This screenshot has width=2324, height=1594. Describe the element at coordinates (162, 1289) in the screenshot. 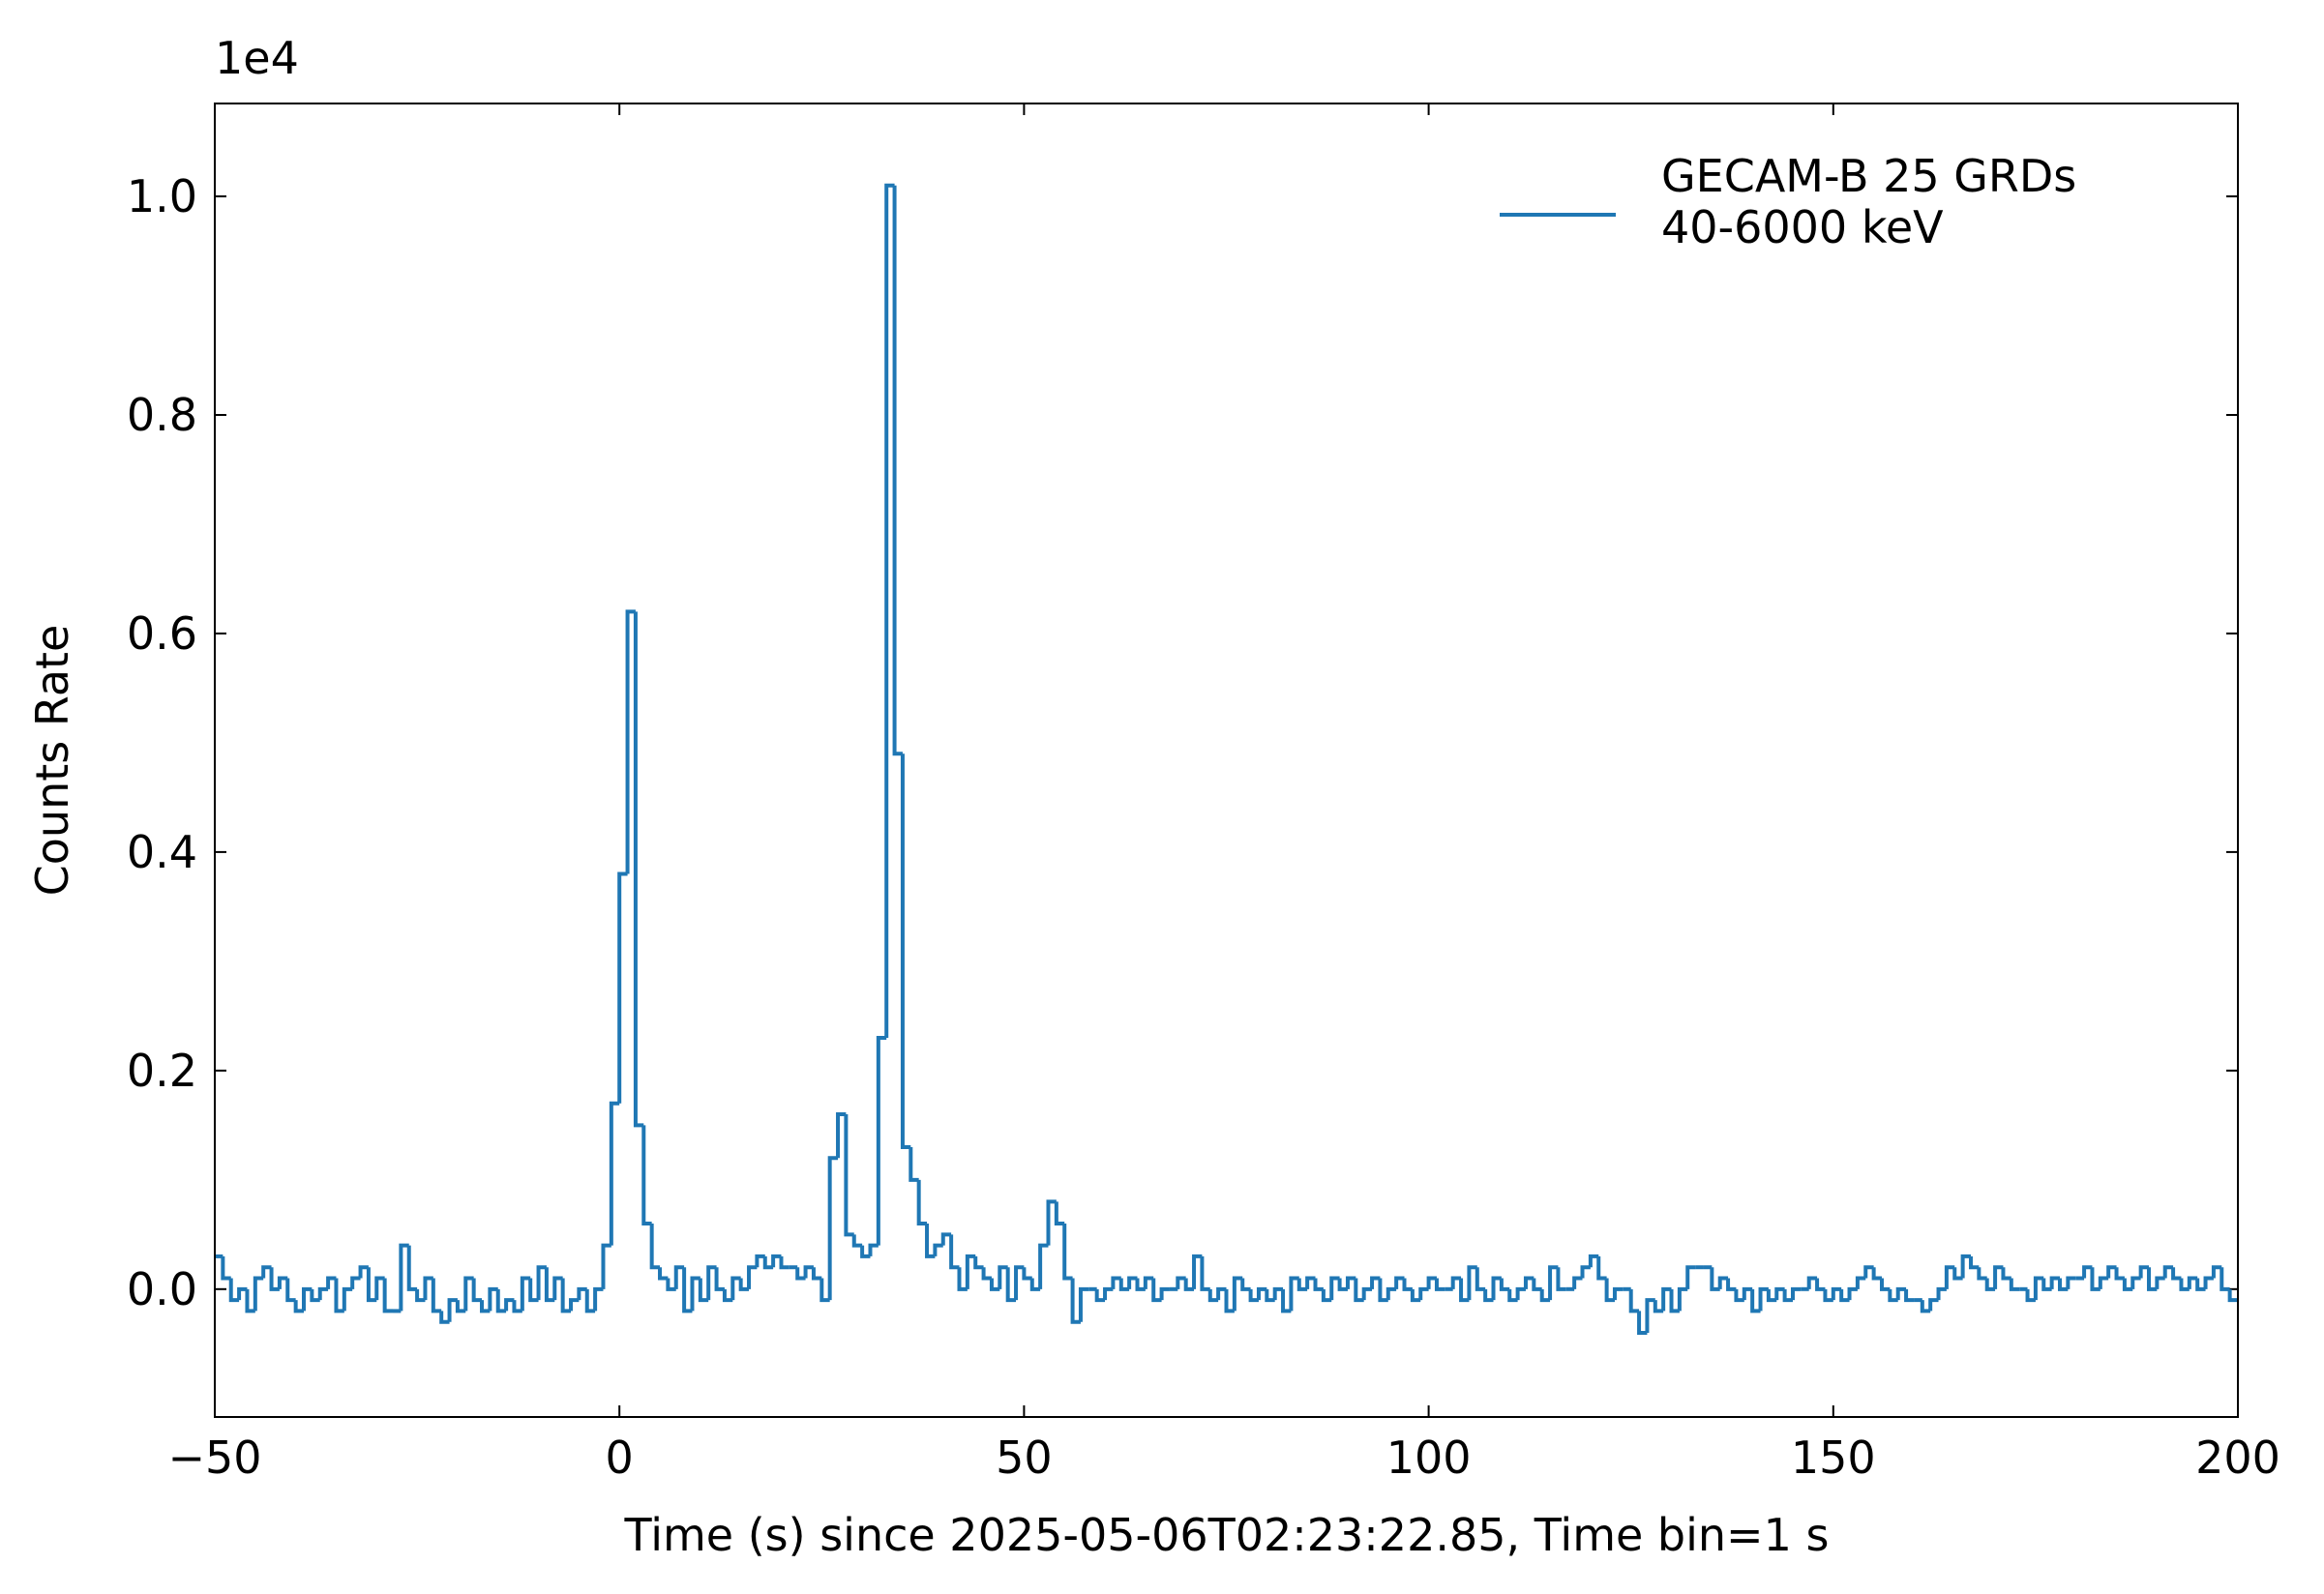

I see `y-tick-label: 0.0` at that location.